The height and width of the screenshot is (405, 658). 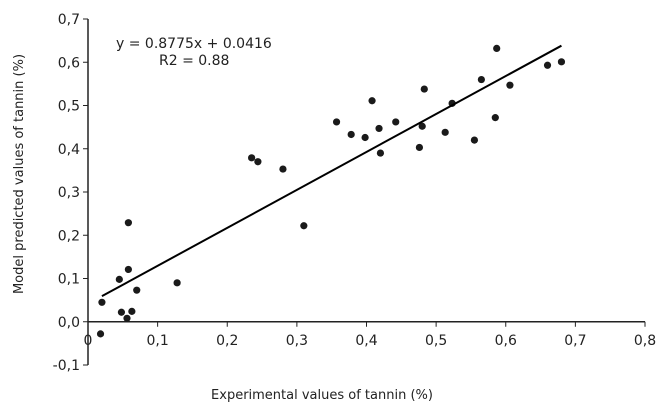 What do you see at coordinates (506, 341) in the screenshot?
I see `x-tick-label: 0,6` at bounding box center [506, 341].